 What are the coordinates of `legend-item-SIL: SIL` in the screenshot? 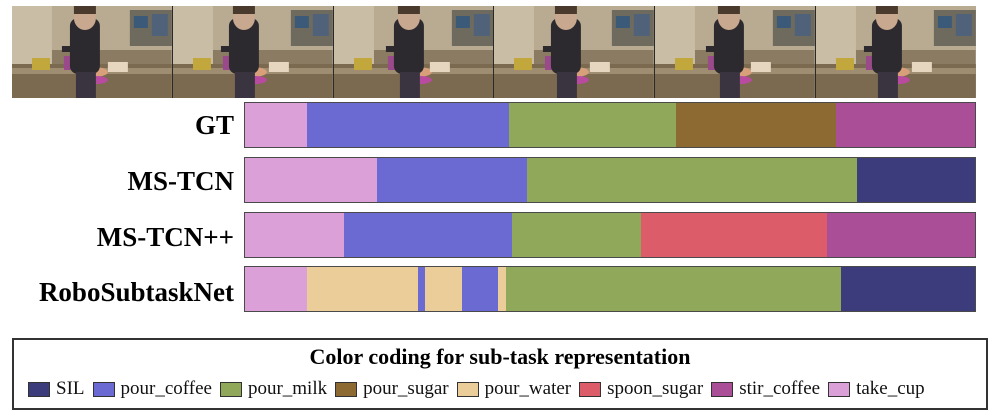 It's located at (56, 389).